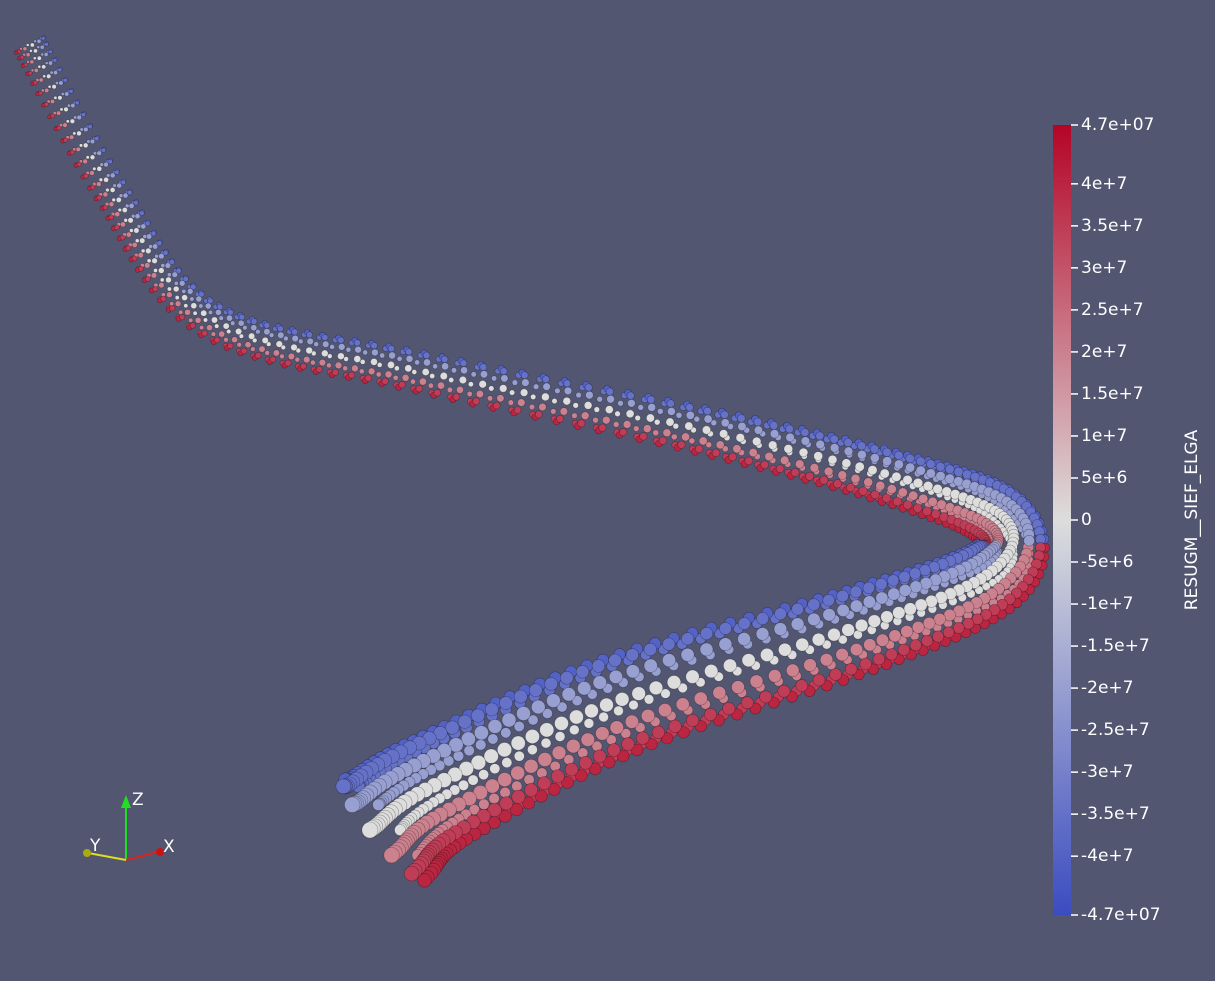  Describe the element at coordinates (1104, 352) in the screenshot. I see `tick-label: 2e+7` at that location.